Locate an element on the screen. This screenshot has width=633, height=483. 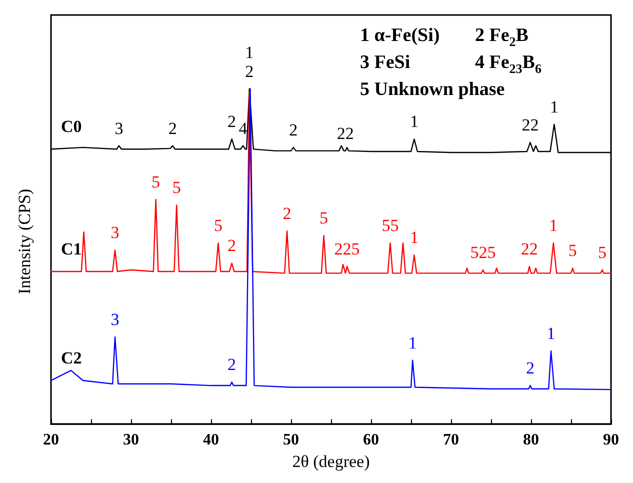
x-tick-label: 50 is located at coordinates (291, 440).